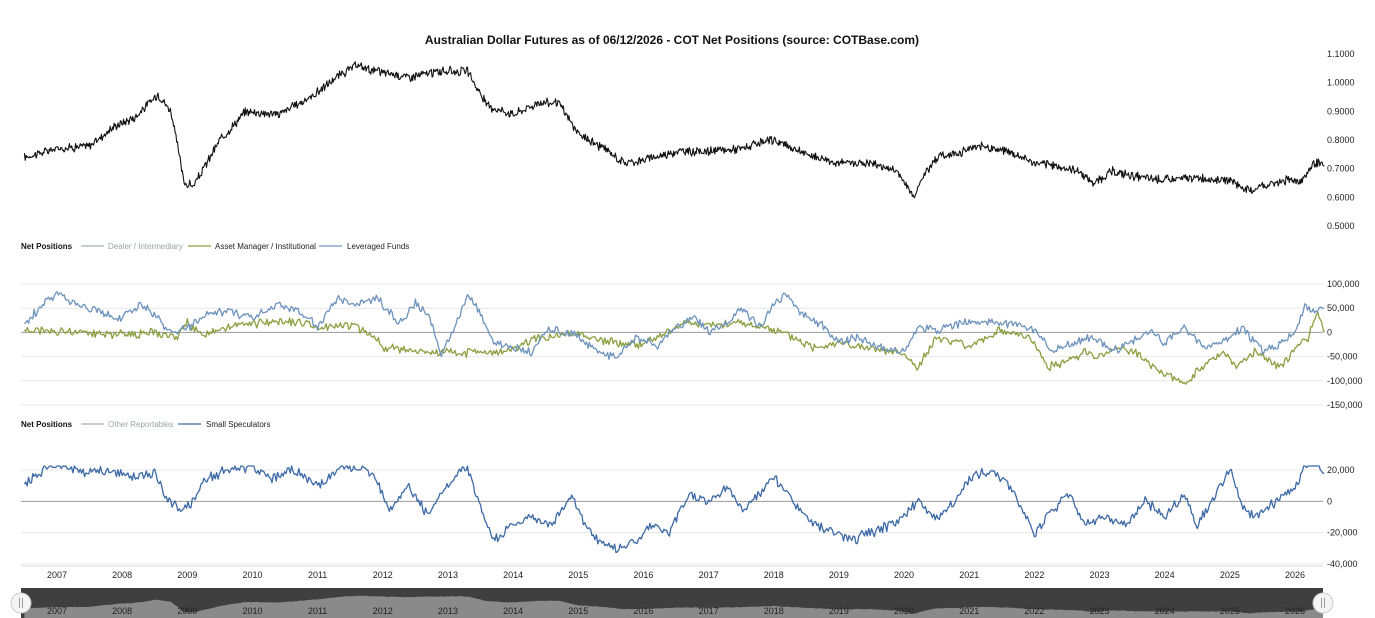  I want to click on navigator-year-label: 2010, so click(252, 611).